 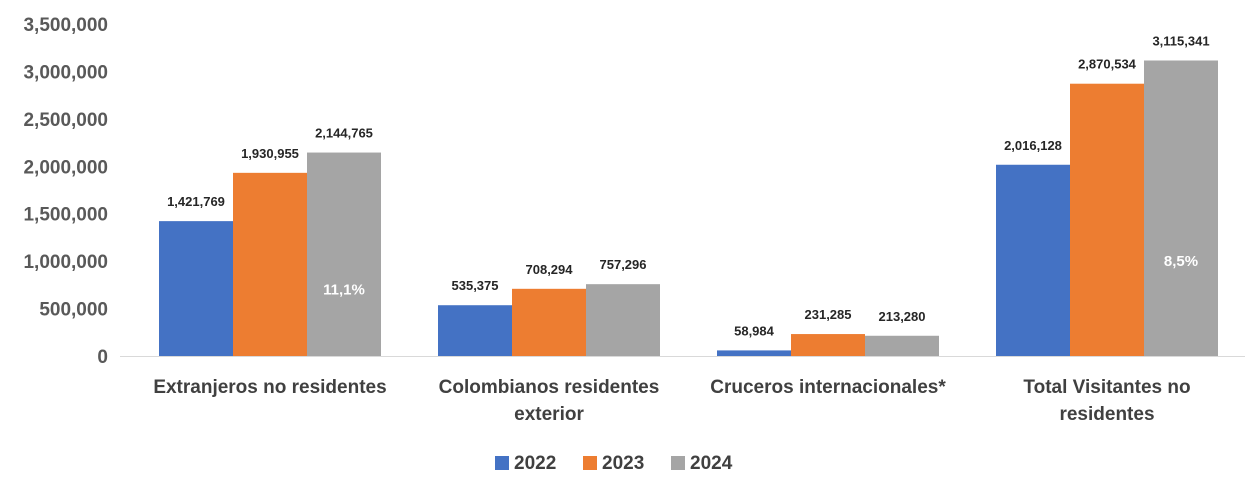 What do you see at coordinates (1033, 145) in the screenshot?
I see `data-label: 2,016,128` at bounding box center [1033, 145].